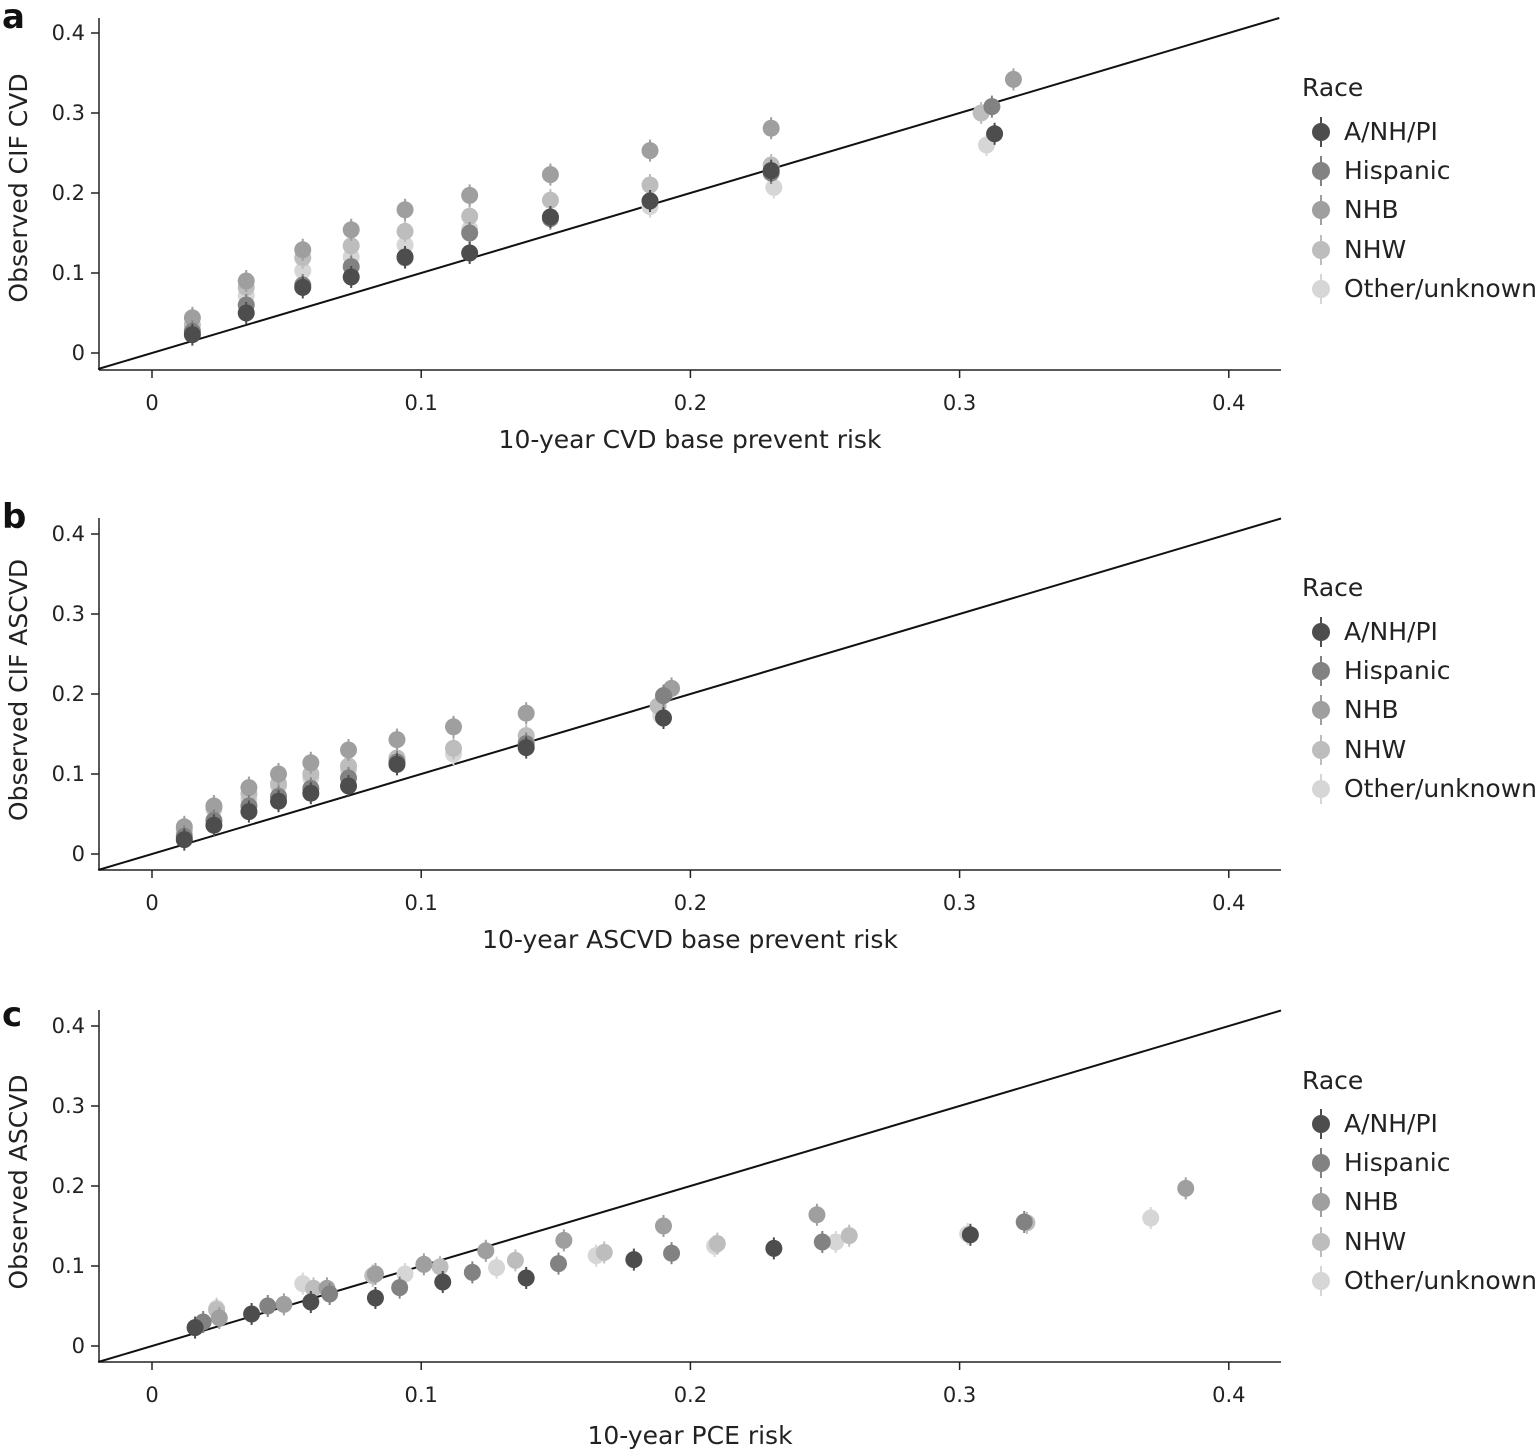  What do you see at coordinates (1321, 171) in the screenshot?
I see `legend-marker-hispanic` at bounding box center [1321, 171].